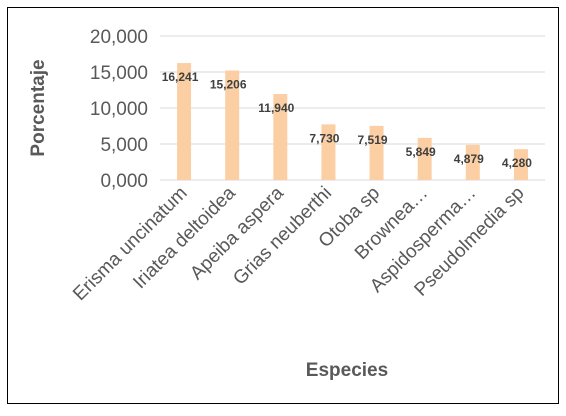  Describe the element at coordinates (517, 163) in the screenshot. I see `data-label: 4,280` at that location.